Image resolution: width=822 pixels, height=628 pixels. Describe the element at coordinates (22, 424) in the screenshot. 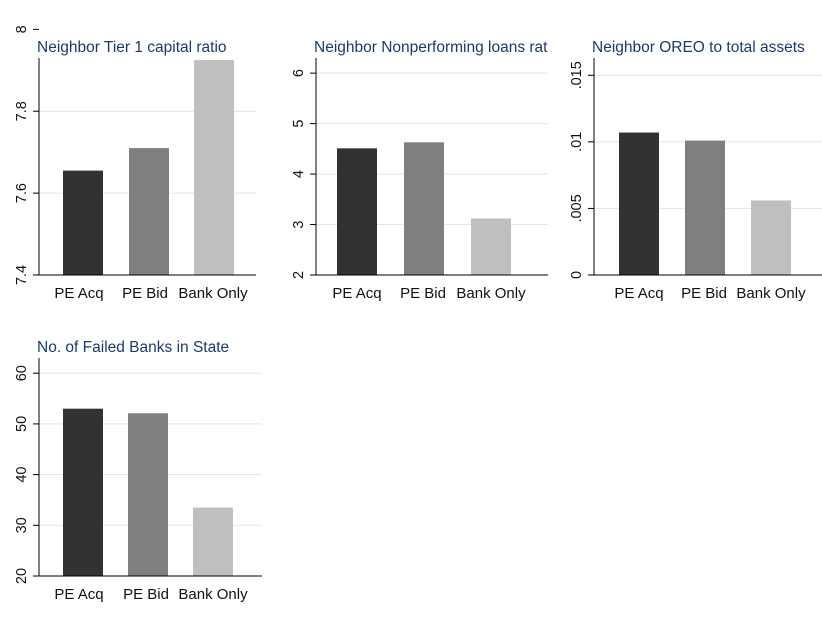

I see `y-tick-label: 50` at that location.